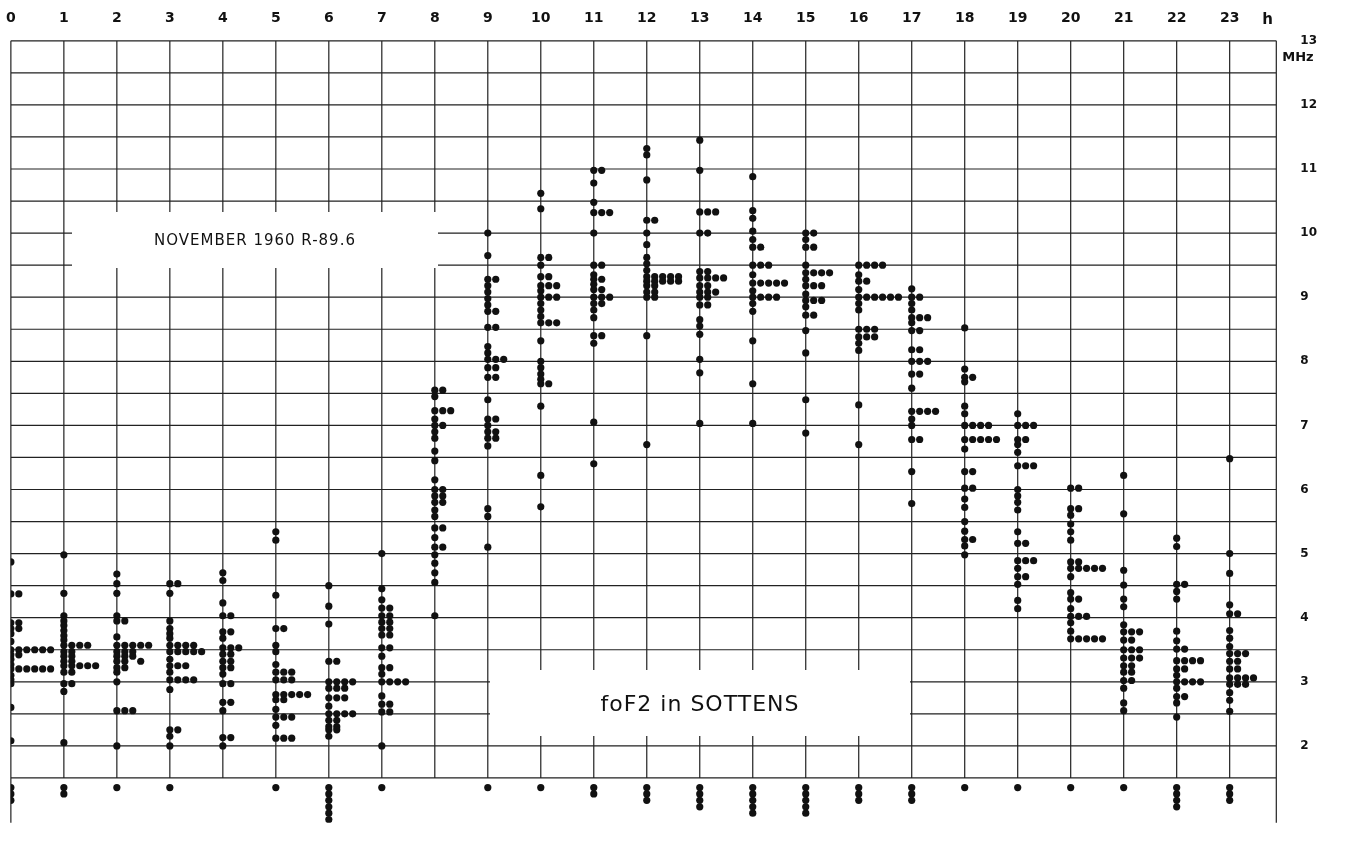 This screenshot has width=1347, height=846. What do you see at coordinates (1304, 616) in the screenshot?
I see `y-tick-label: 4` at bounding box center [1304, 616].